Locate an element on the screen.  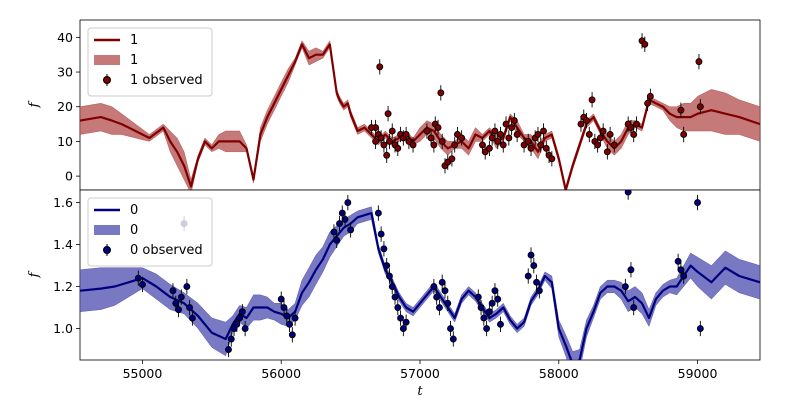
bottom-x-ticks: 55000 56000 57000 58000 59000 is located at coordinates (420, 370).